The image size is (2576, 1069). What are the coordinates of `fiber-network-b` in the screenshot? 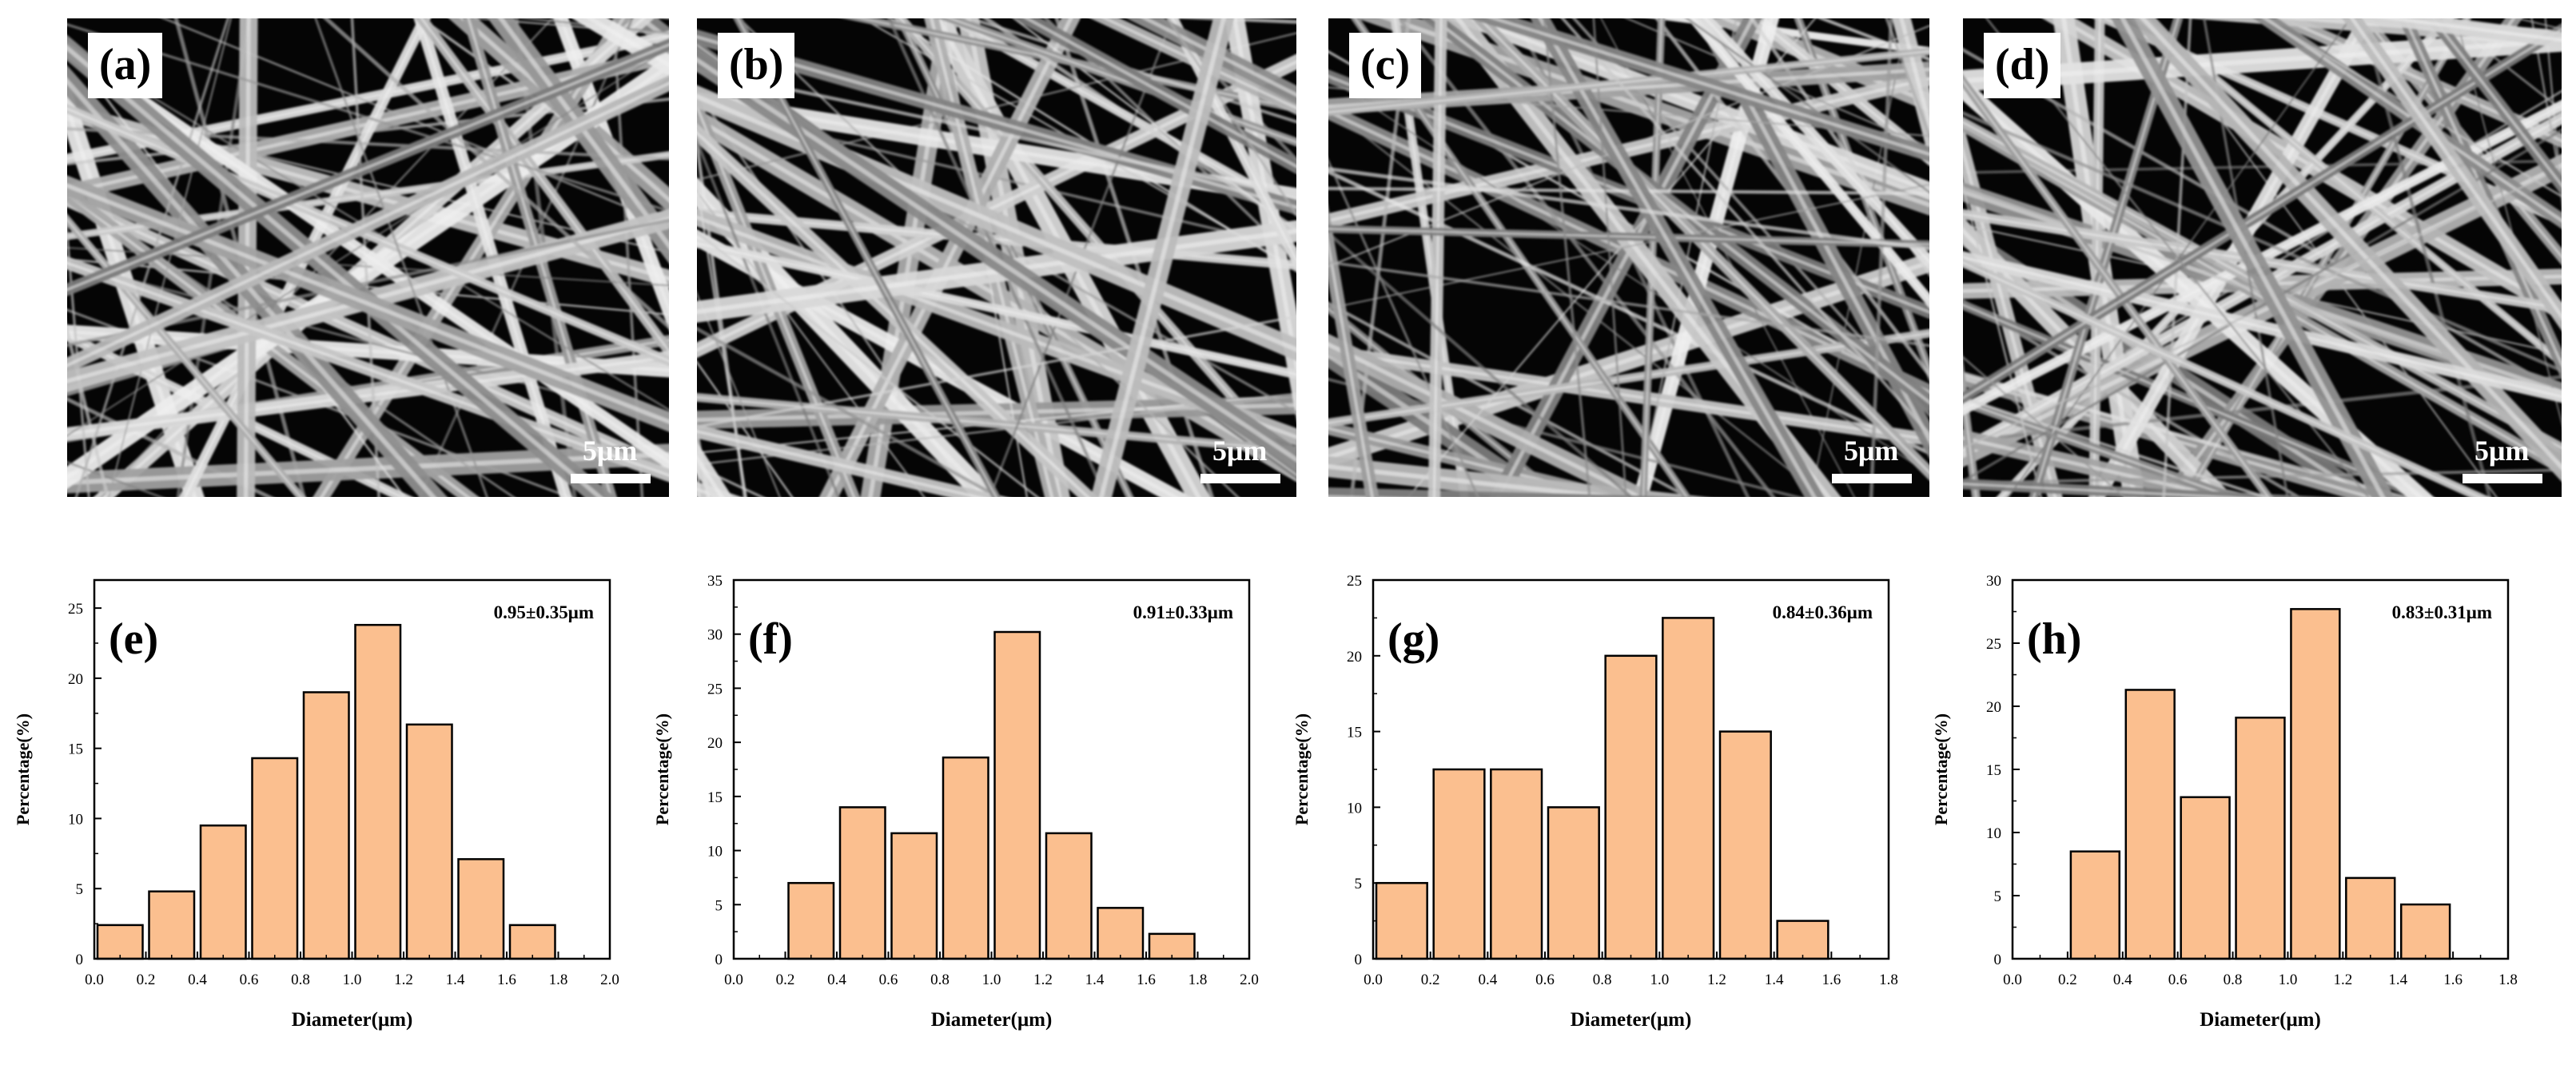 It's located at (997, 257).